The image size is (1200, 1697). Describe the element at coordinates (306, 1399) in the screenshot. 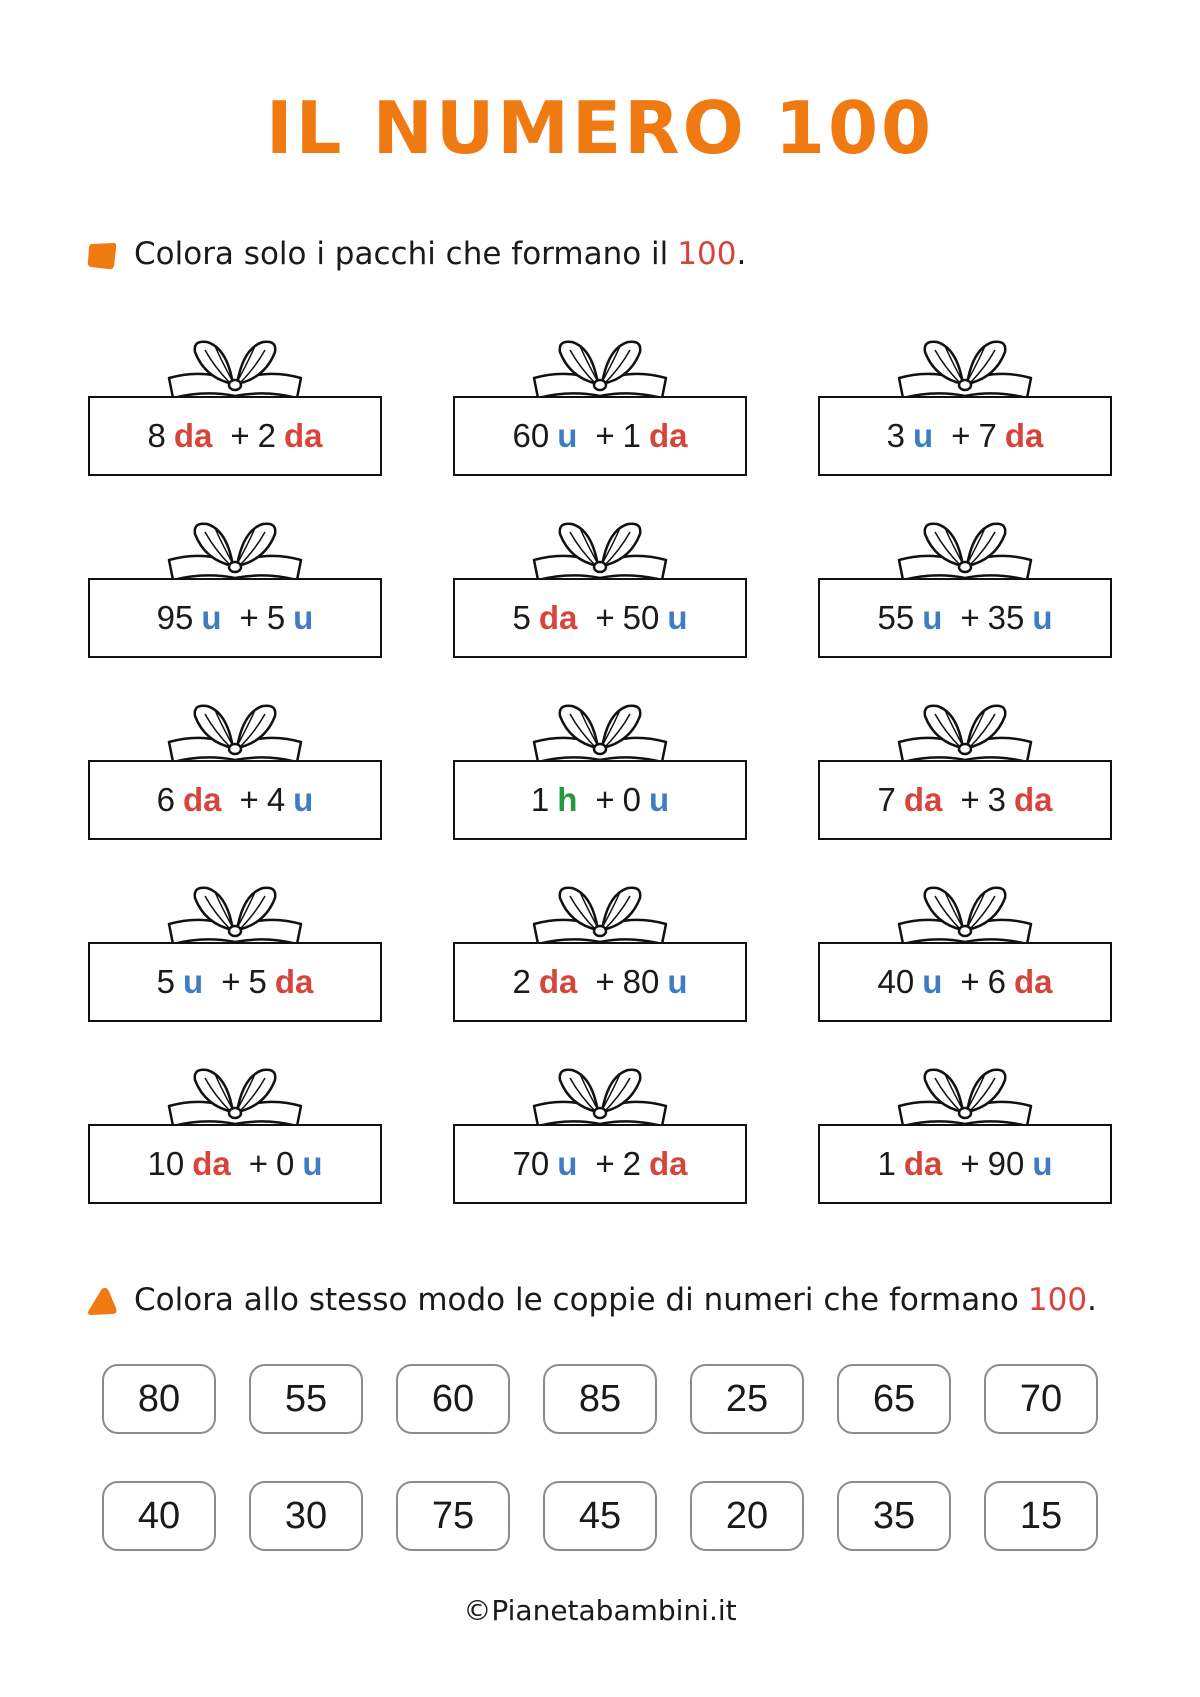

I see `number-box: 55` at that location.